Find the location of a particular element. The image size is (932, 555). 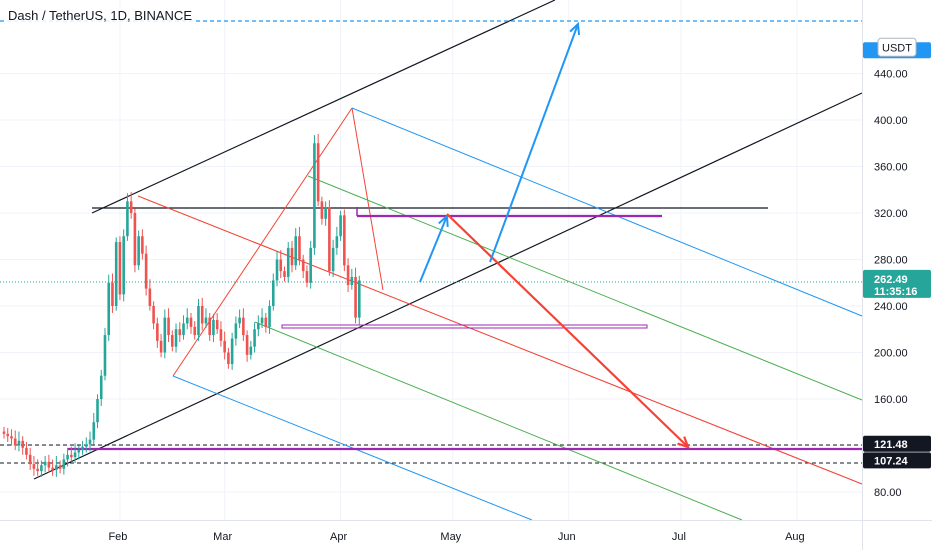

arrow-down-target is located at coordinates (568, 331).